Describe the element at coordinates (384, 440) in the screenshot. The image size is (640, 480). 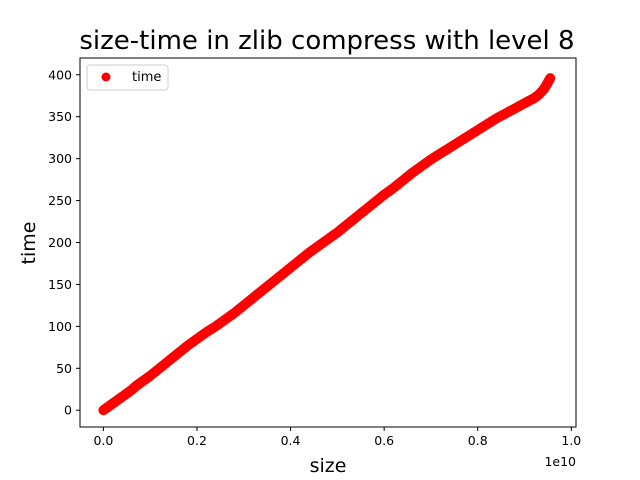
I see `x-tick-label: 0.6` at that location.